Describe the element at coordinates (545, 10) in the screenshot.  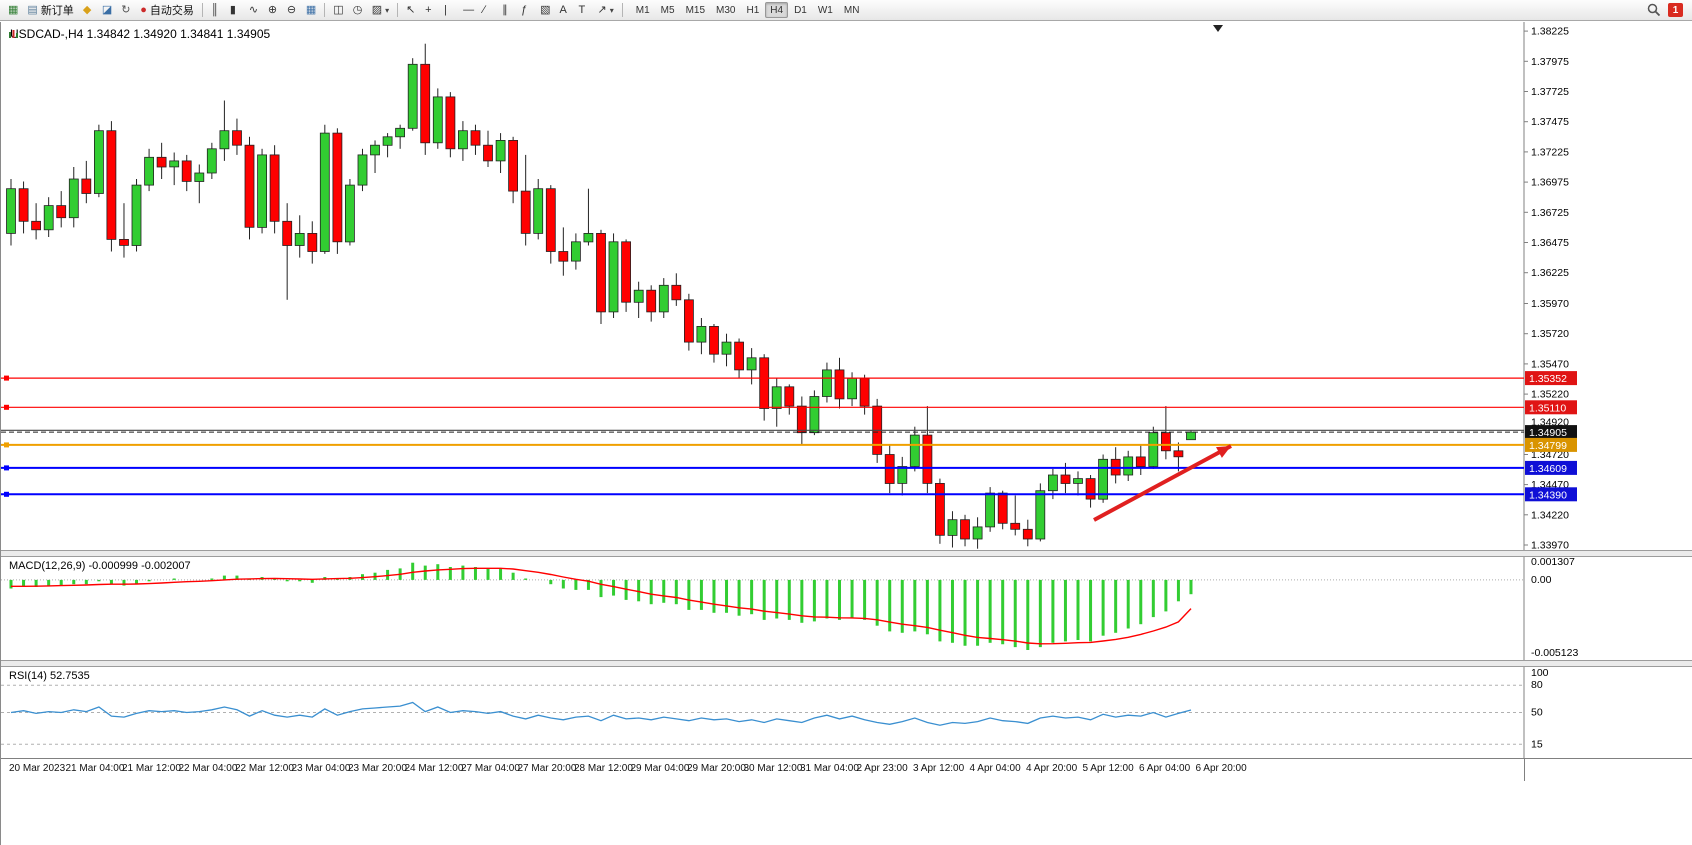
I see `shapes-tool-button: ▧` at that location.